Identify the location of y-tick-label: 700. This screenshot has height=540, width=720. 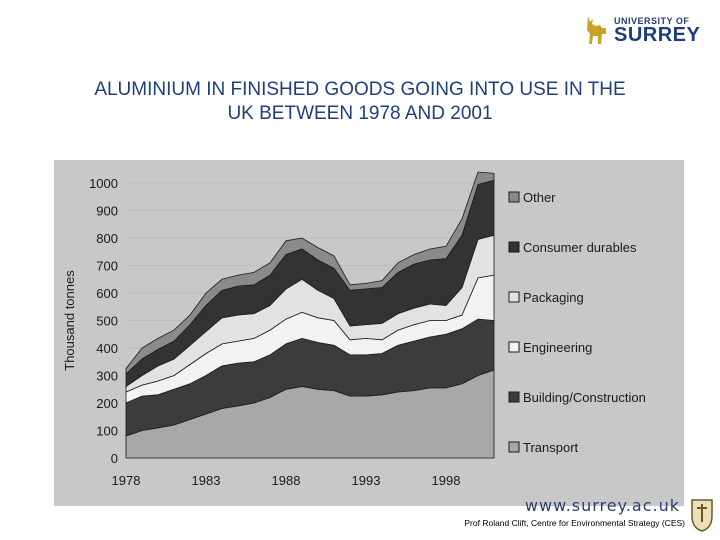
(107, 266).